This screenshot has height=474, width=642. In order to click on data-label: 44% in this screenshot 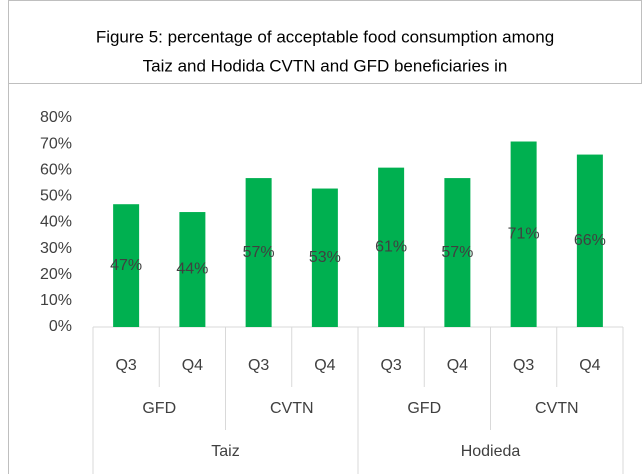, I will do `click(192, 269)`.